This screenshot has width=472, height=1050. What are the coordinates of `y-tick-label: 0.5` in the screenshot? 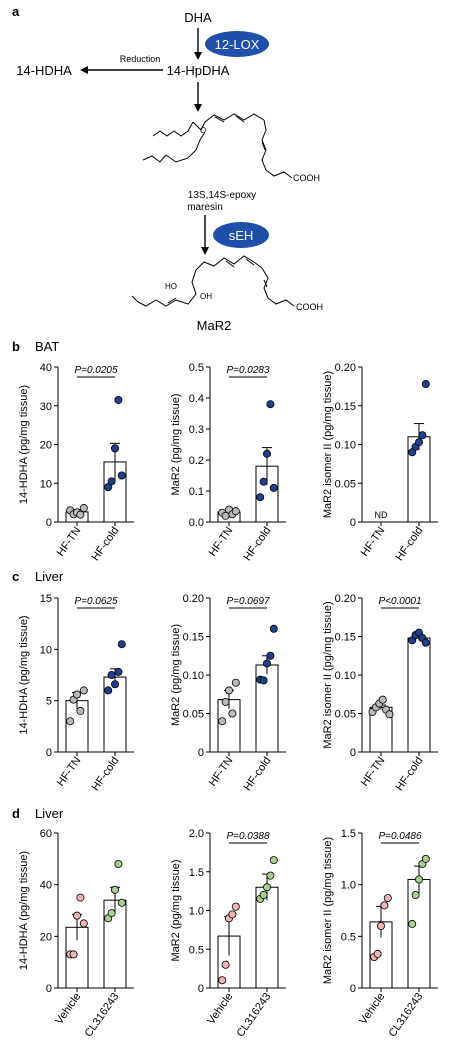 It's located at (196, 368).